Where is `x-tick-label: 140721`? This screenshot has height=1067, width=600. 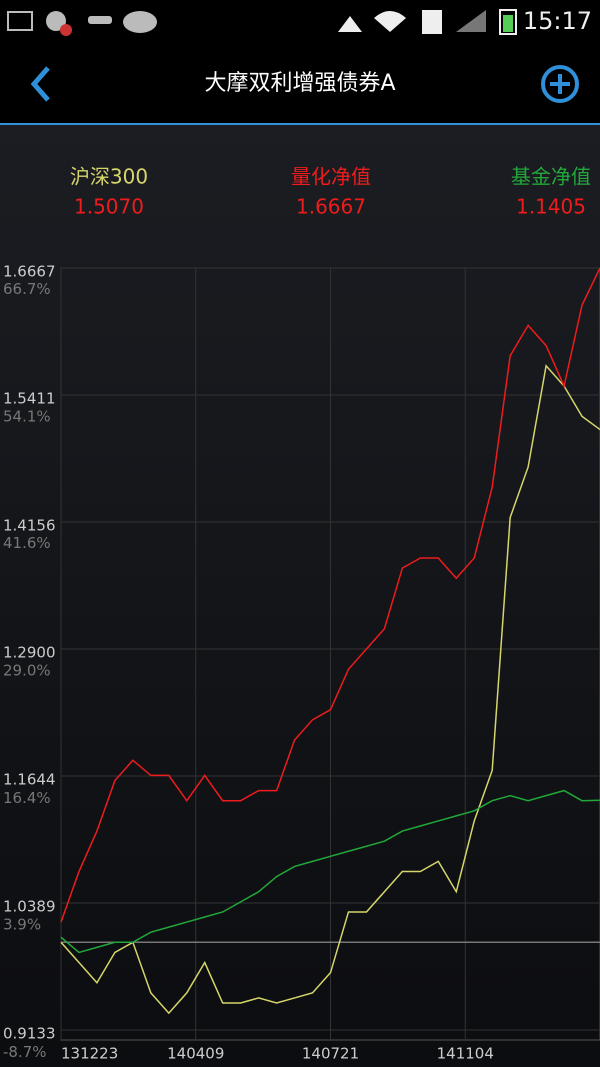 x-tick-label: 140721 is located at coordinates (330, 1054).